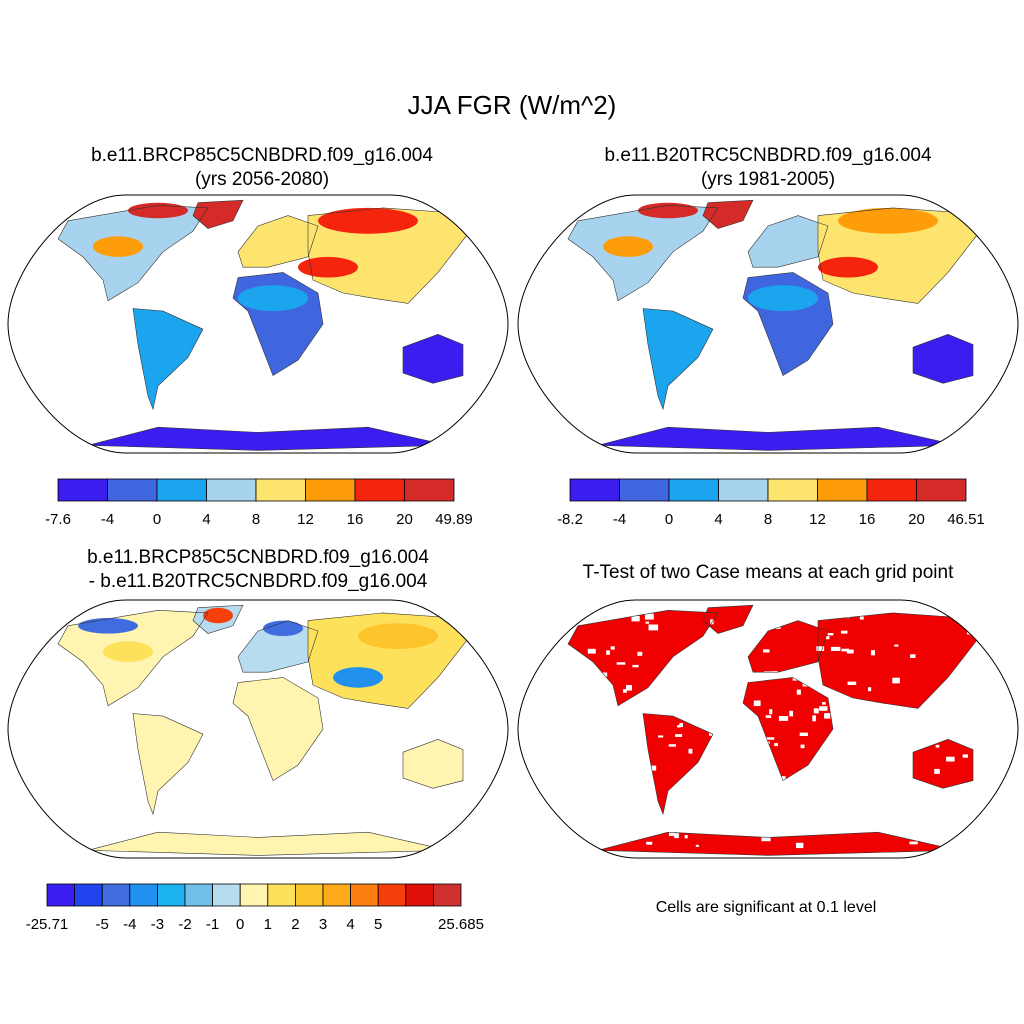 The height and width of the screenshot is (1024, 1024). Describe the element at coordinates (778, 439) in the screenshot. I see `top-right-antarctica` at that location.